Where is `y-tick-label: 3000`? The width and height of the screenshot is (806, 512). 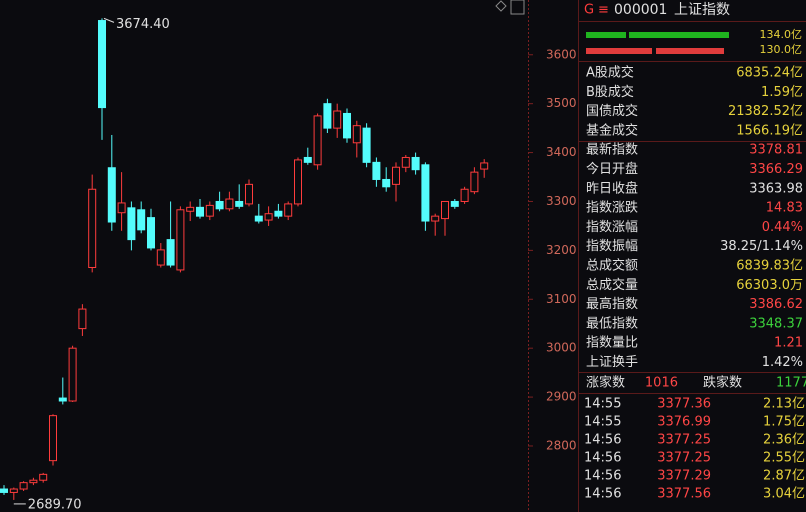
y-tick-label: 3000 is located at coordinates (561, 348).